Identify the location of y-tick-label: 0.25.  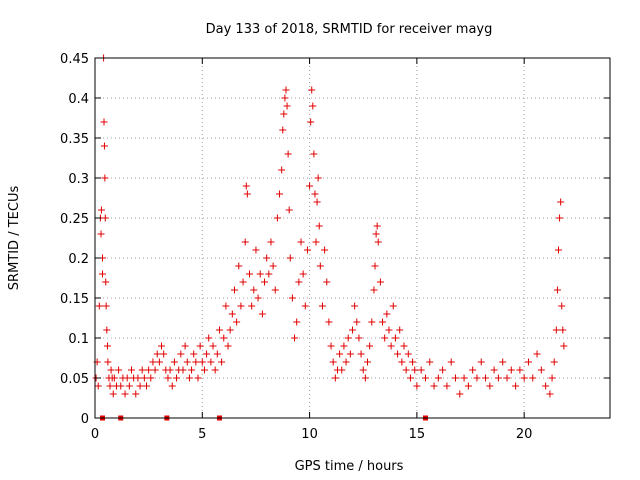
(74, 219).